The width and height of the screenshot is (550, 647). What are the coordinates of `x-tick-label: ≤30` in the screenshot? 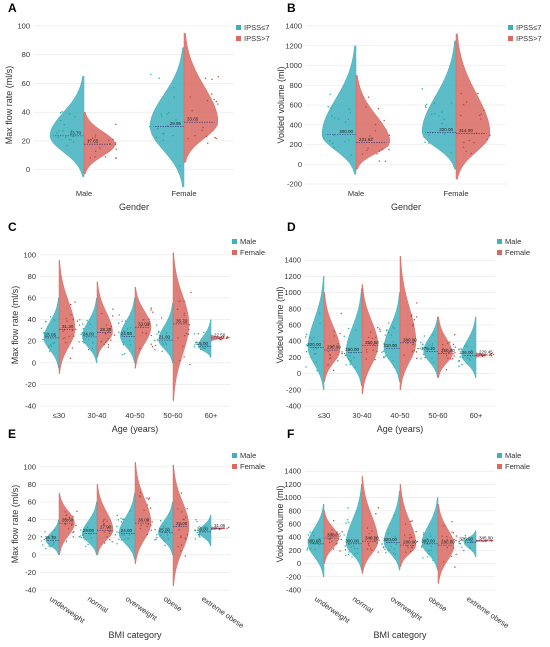 It's located at (59, 415).